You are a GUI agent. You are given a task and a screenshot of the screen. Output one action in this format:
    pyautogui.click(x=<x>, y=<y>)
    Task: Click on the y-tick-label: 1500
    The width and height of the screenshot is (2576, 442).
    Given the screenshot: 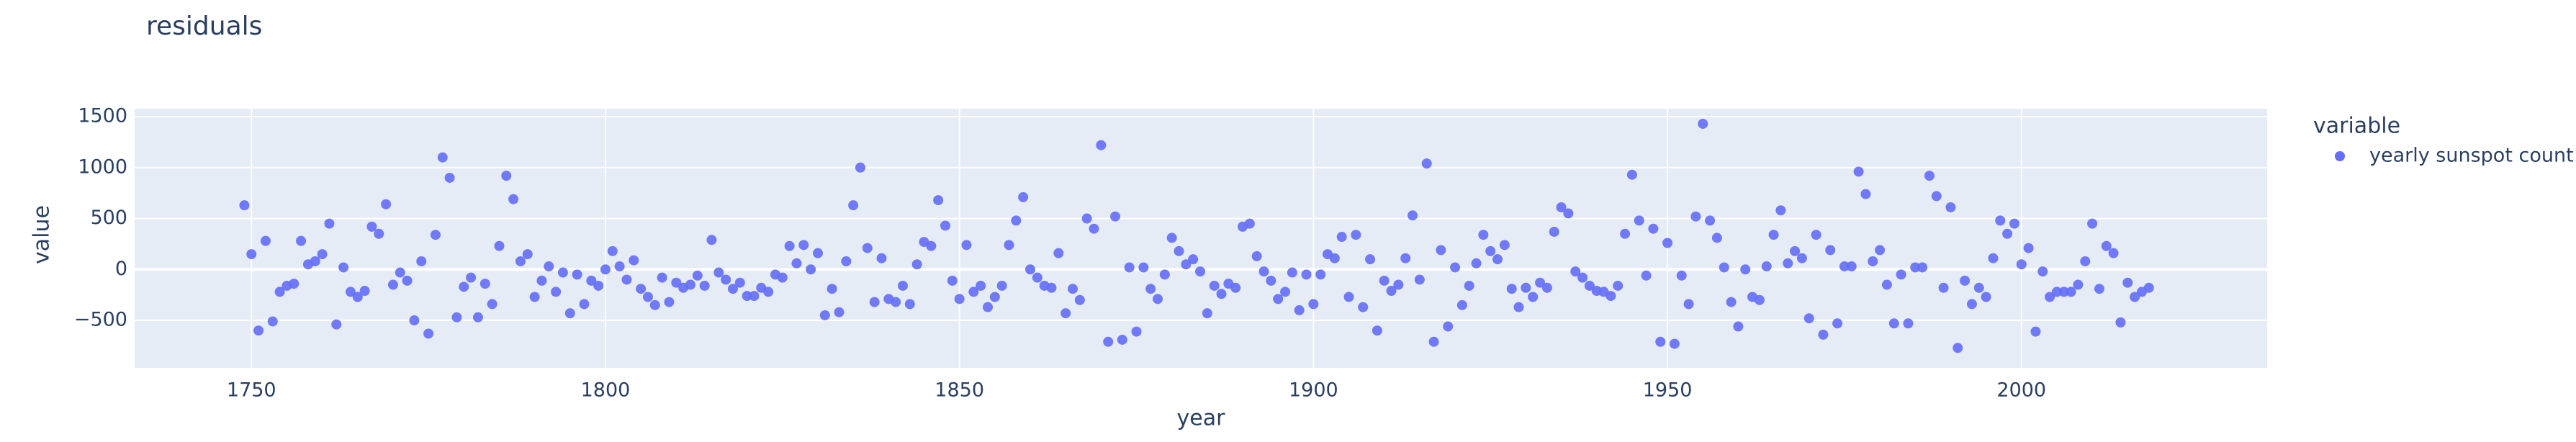 What is the action you would take?
    pyautogui.click(x=102, y=116)
    